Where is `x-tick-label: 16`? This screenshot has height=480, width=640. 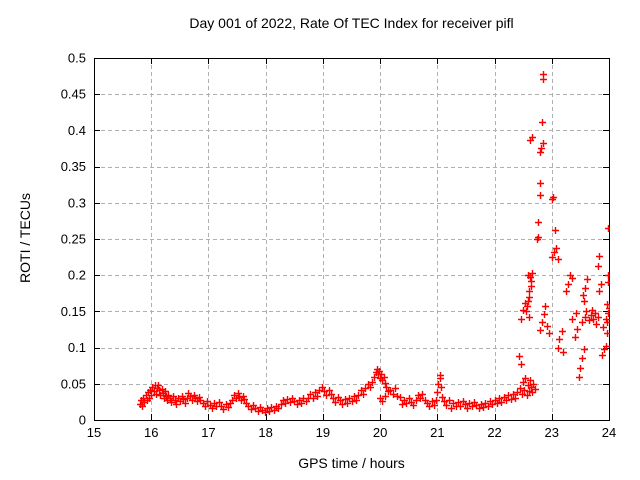 x-tick-label: 16 is located at coordinates (151, 432).